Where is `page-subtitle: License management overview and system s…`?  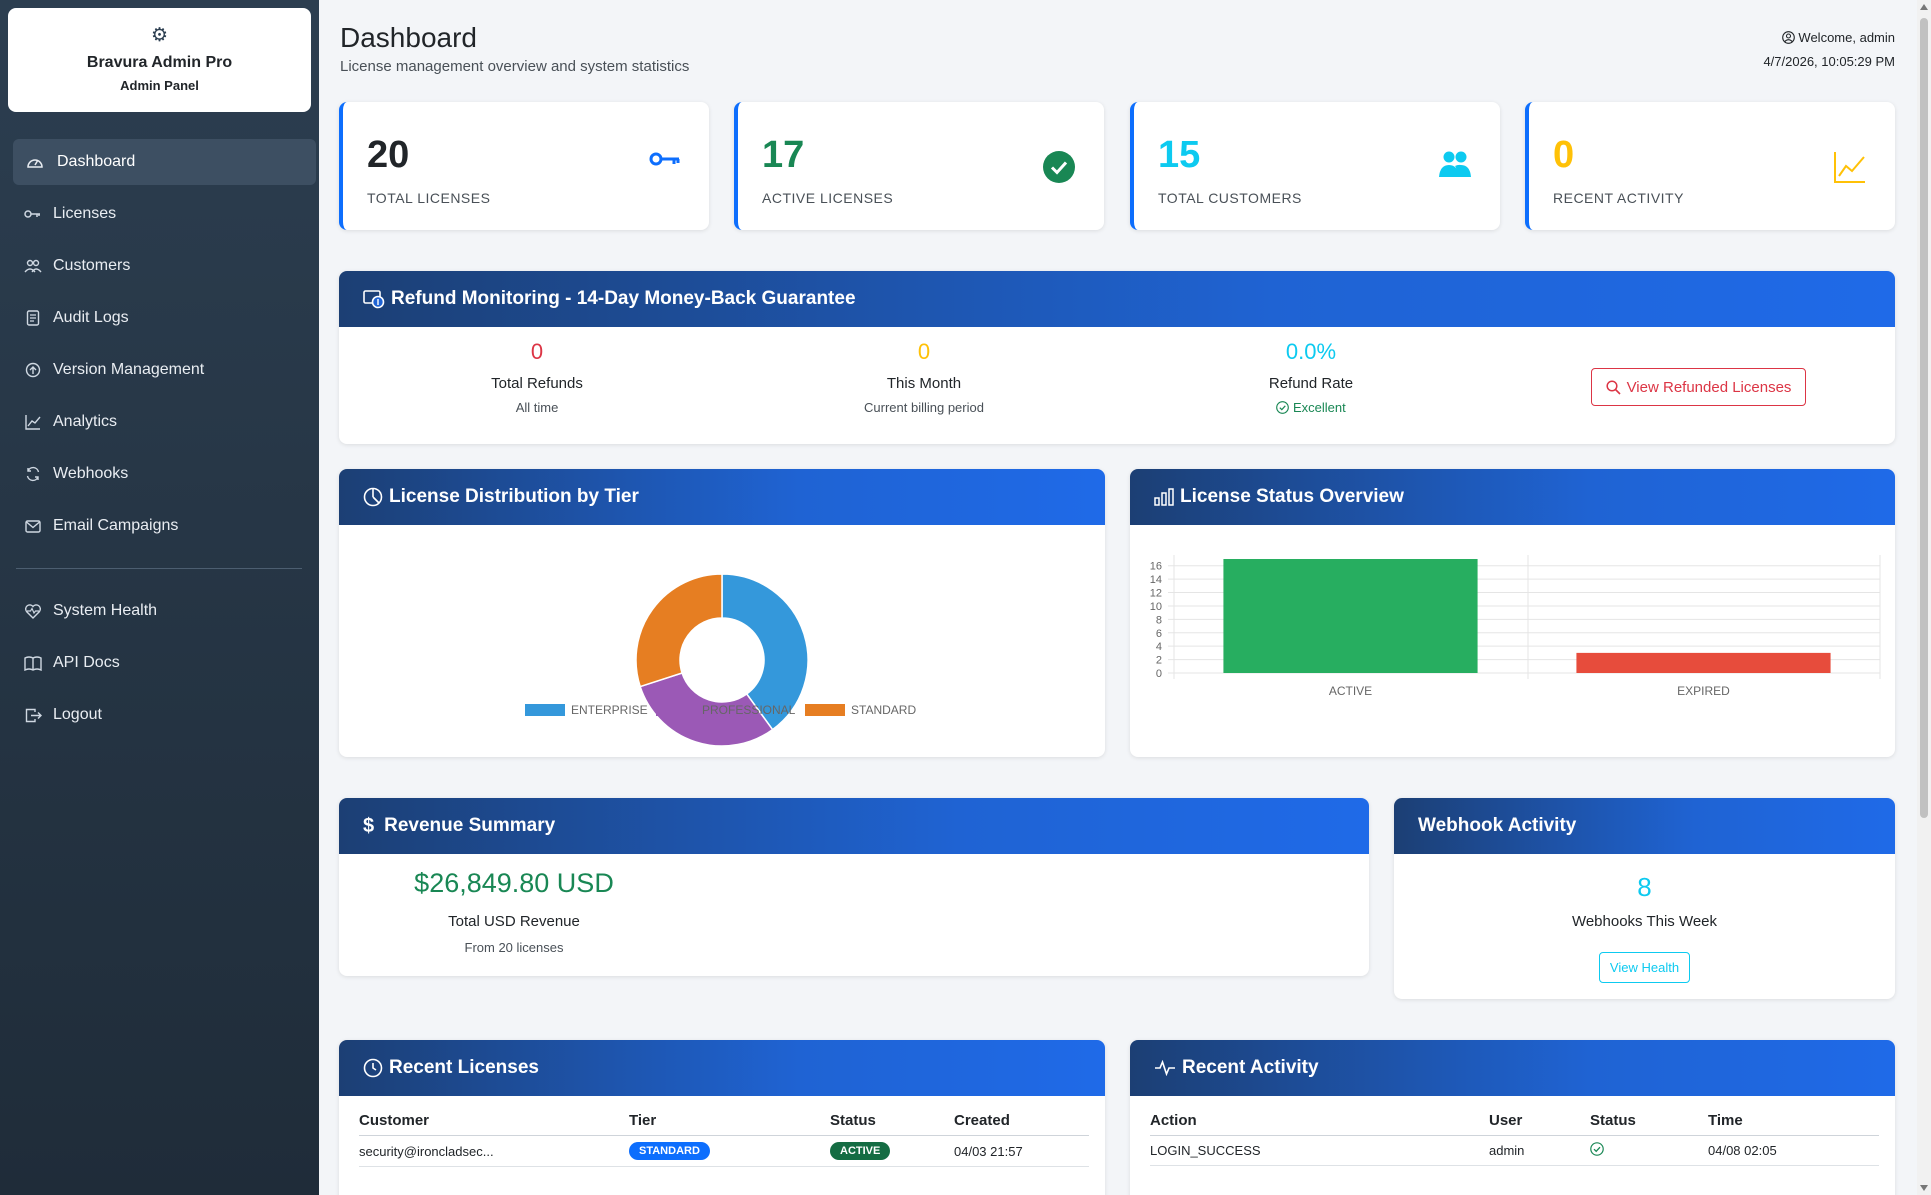
page-subtitle: License management overview and system s… is located at coordinates (515, 66).